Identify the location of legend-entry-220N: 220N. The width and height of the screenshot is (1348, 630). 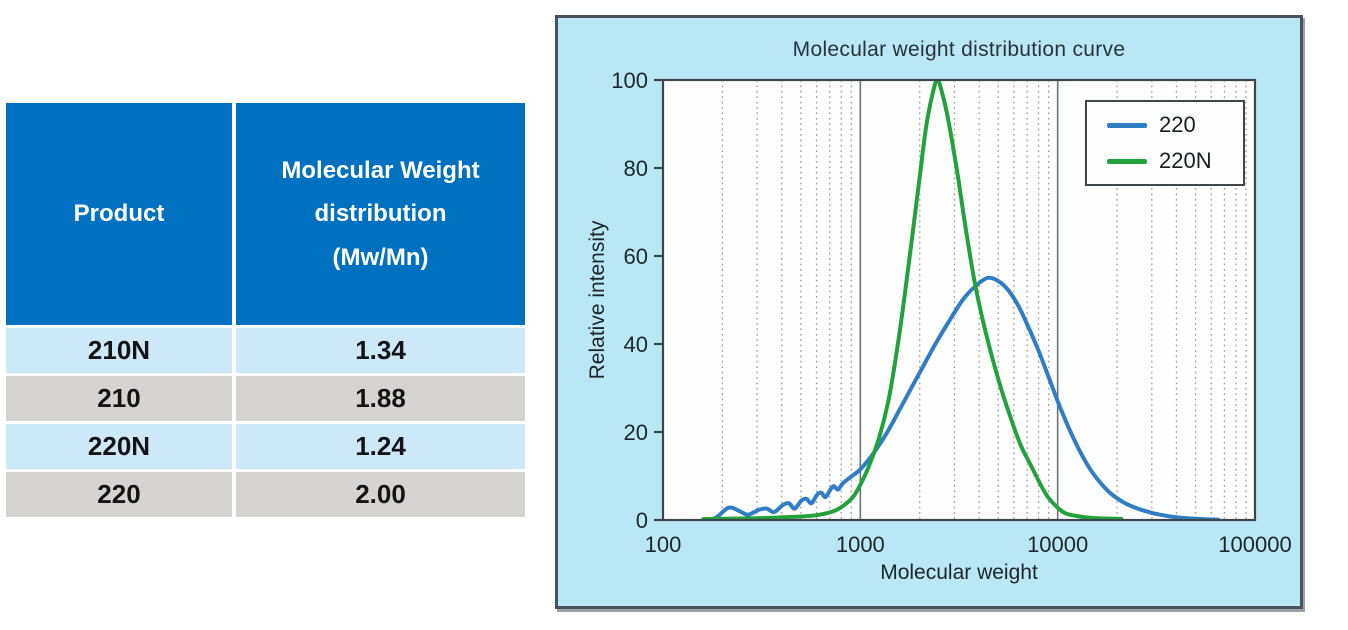
(1165, 161).